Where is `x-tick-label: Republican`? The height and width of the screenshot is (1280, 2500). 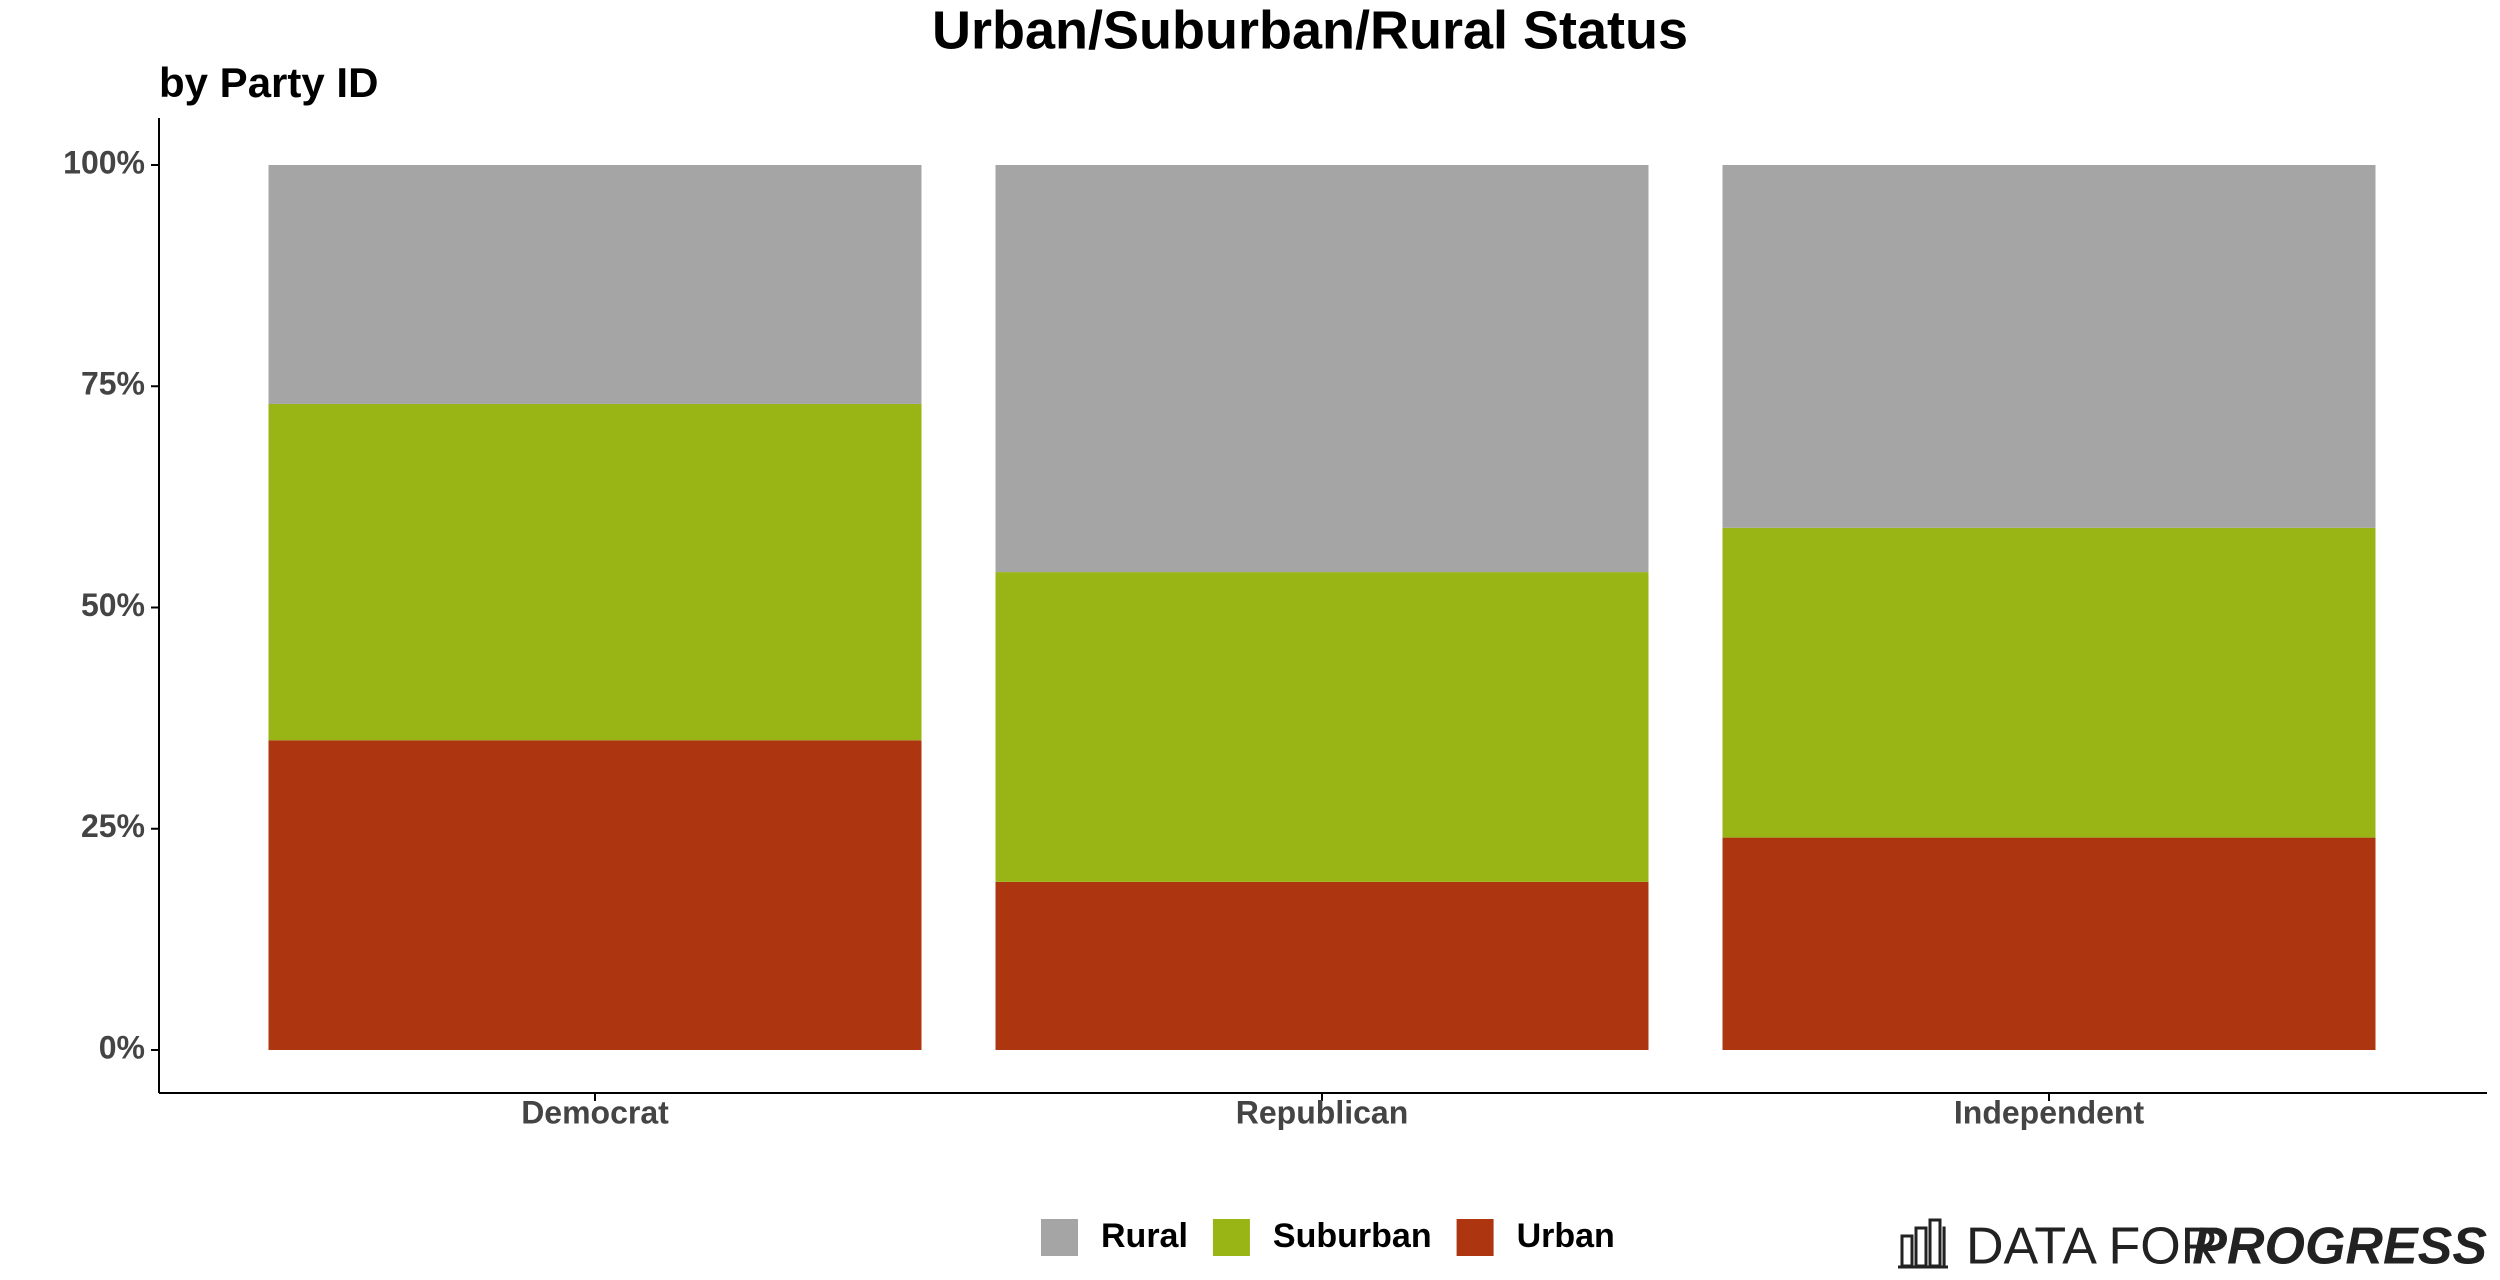 x-tick-label: Republican is located at coordinates (1322, 1112).